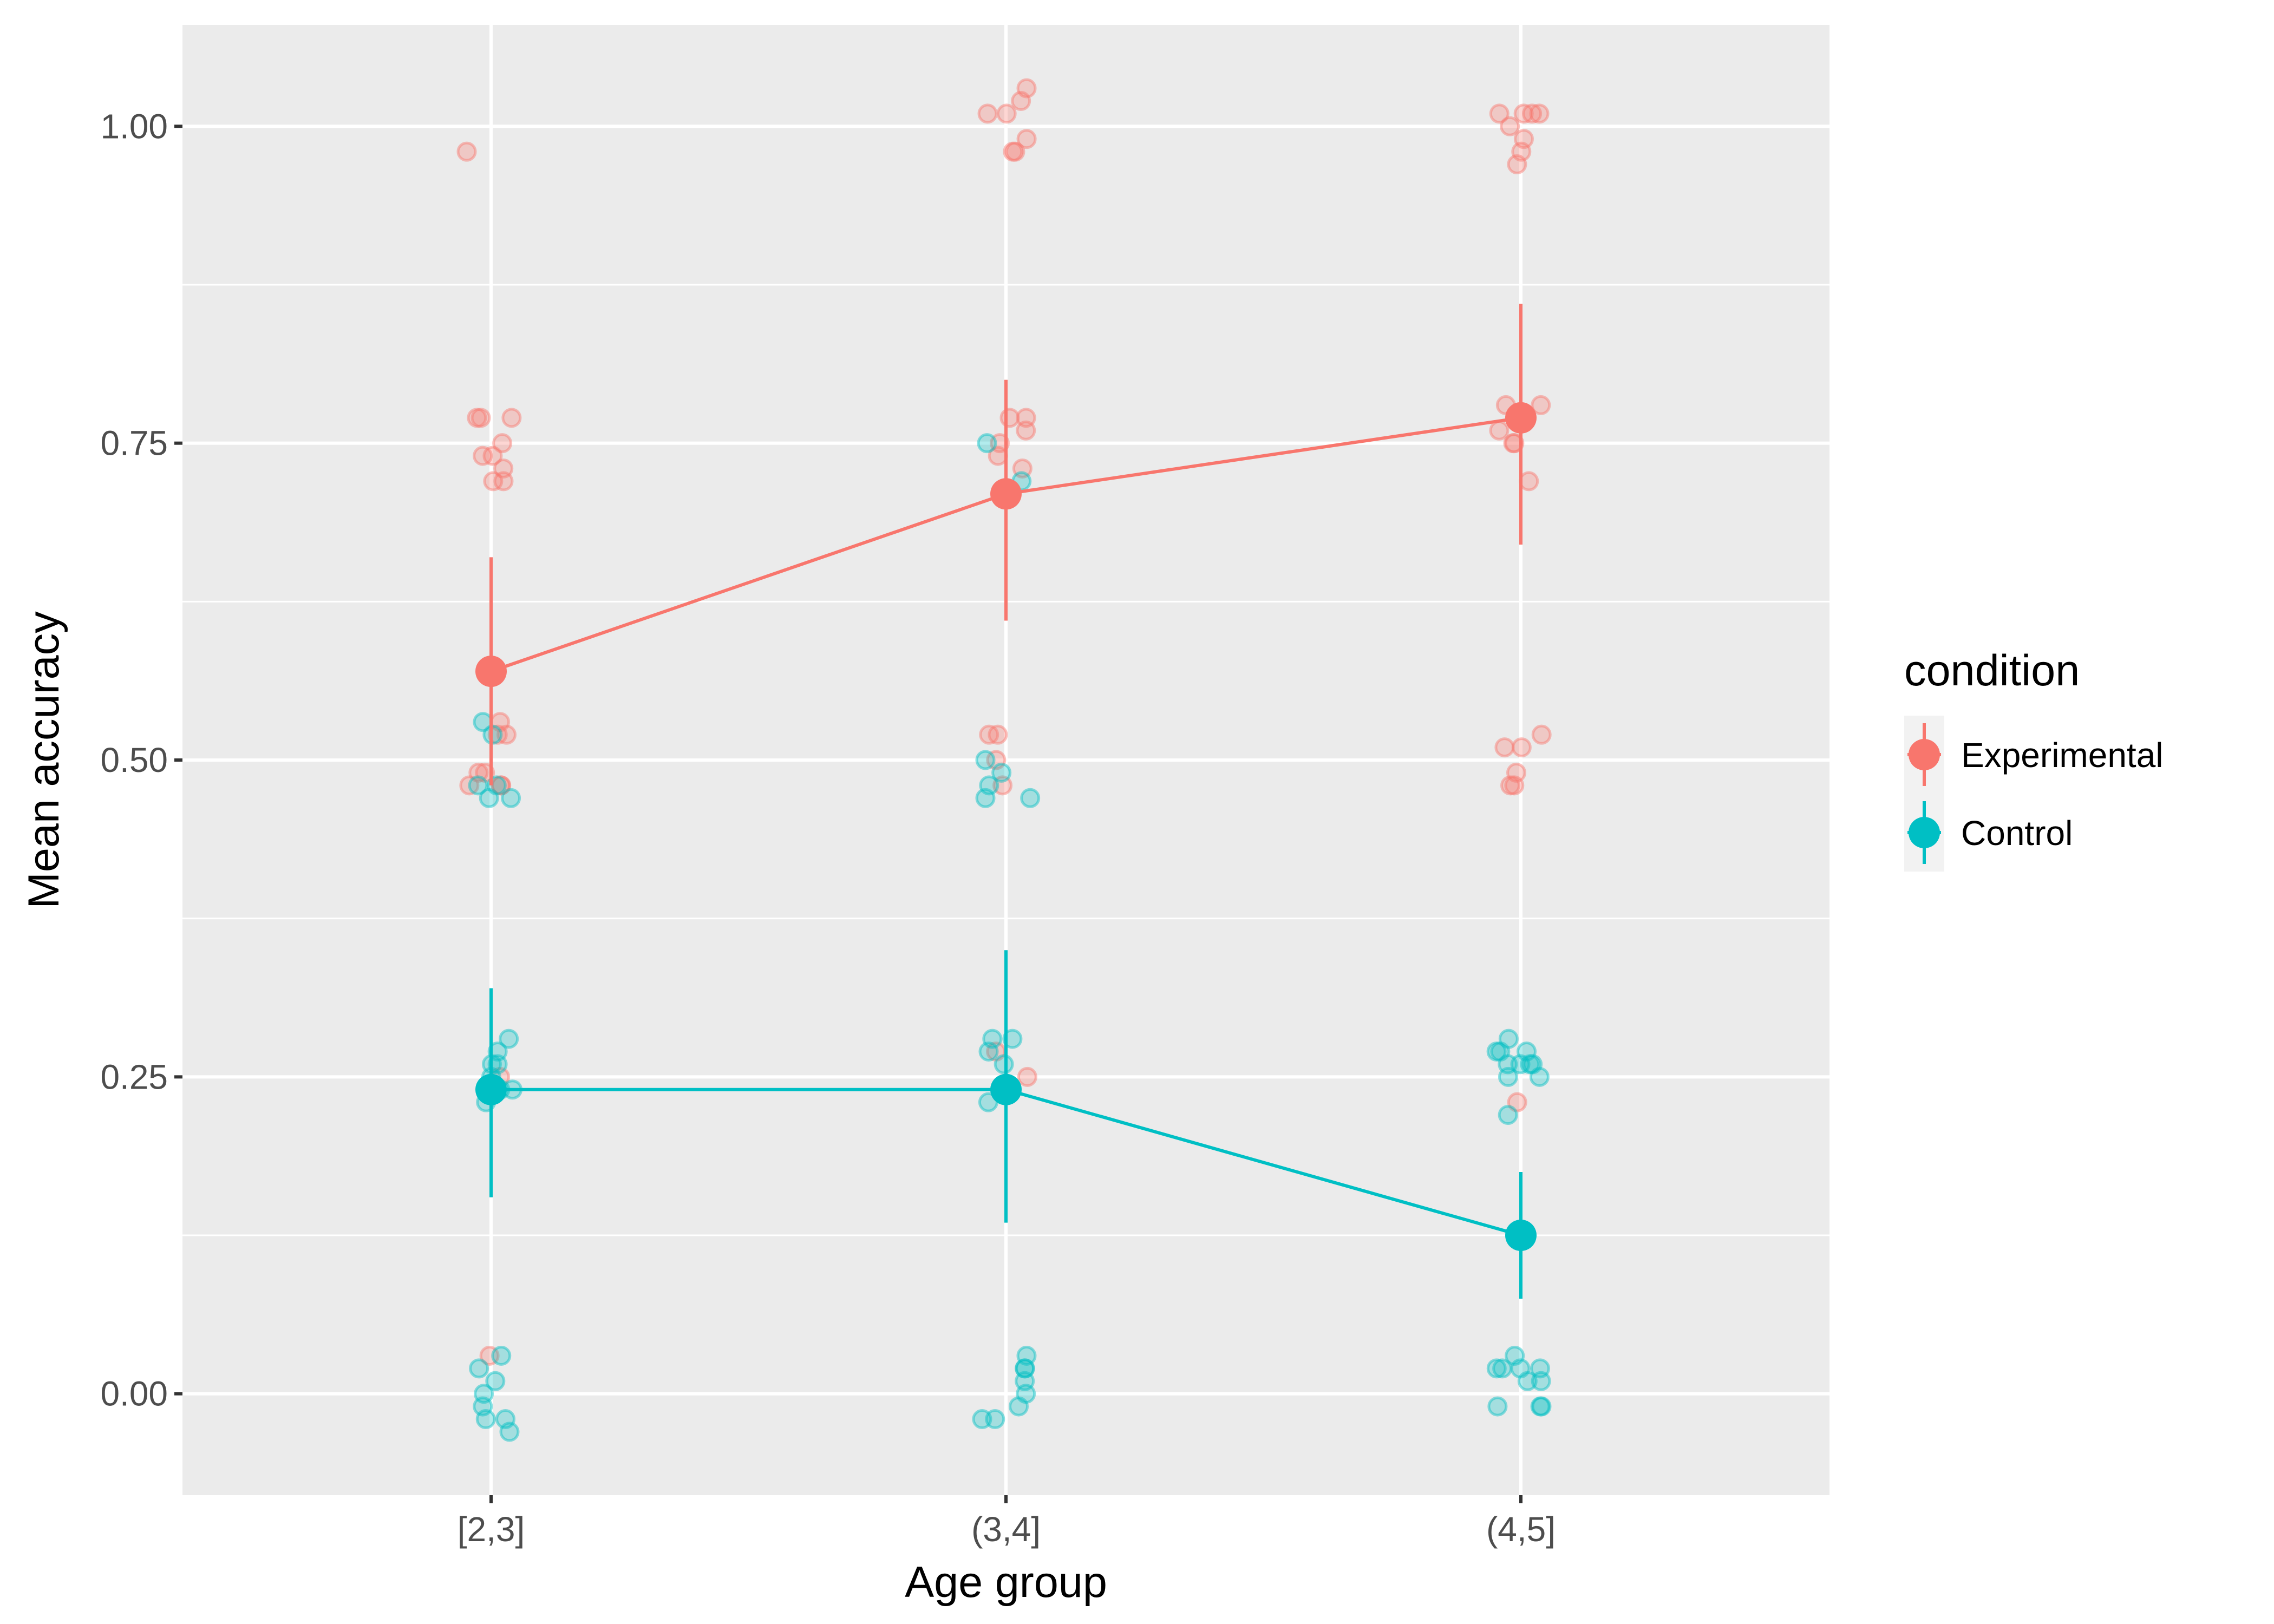 The width and height of the screenshot is (2274, 1624). Describe the element at coordinates (134, 443) in the screenshot. I see `y-tick-label: 0.75` at that location.